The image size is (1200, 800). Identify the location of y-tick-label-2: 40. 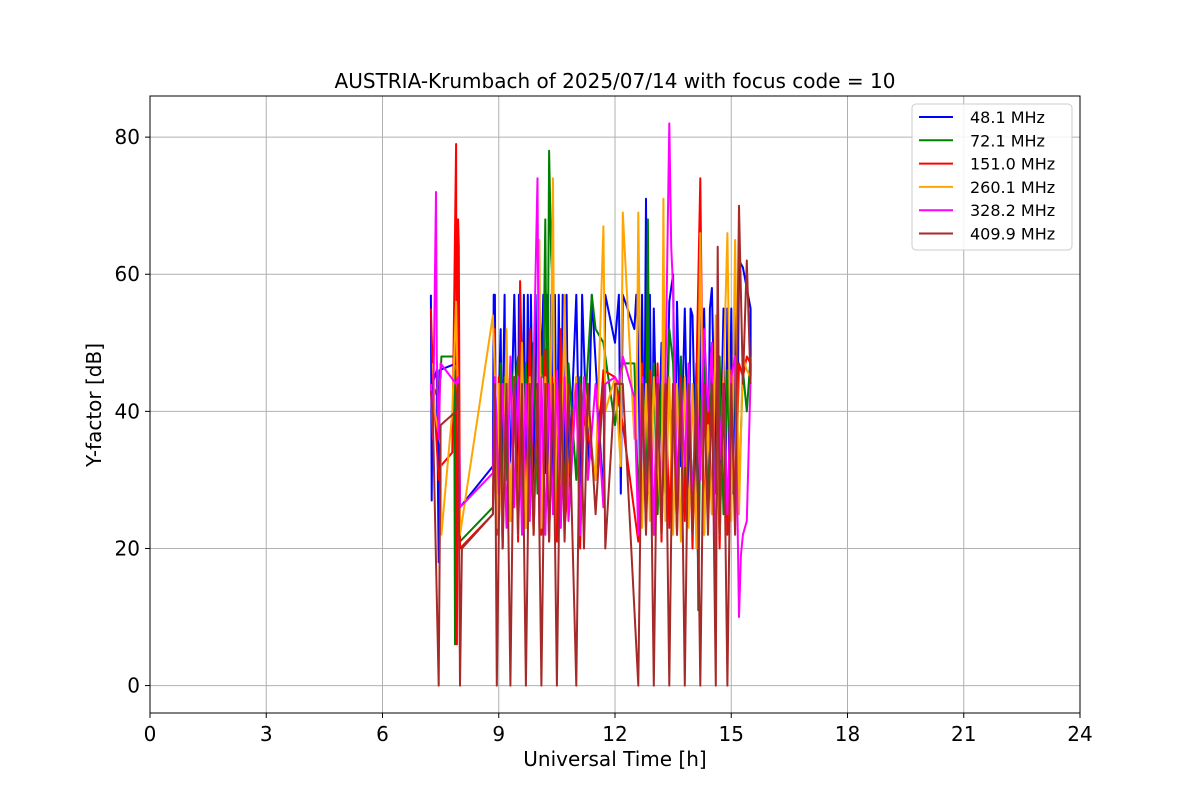
(127, 411).